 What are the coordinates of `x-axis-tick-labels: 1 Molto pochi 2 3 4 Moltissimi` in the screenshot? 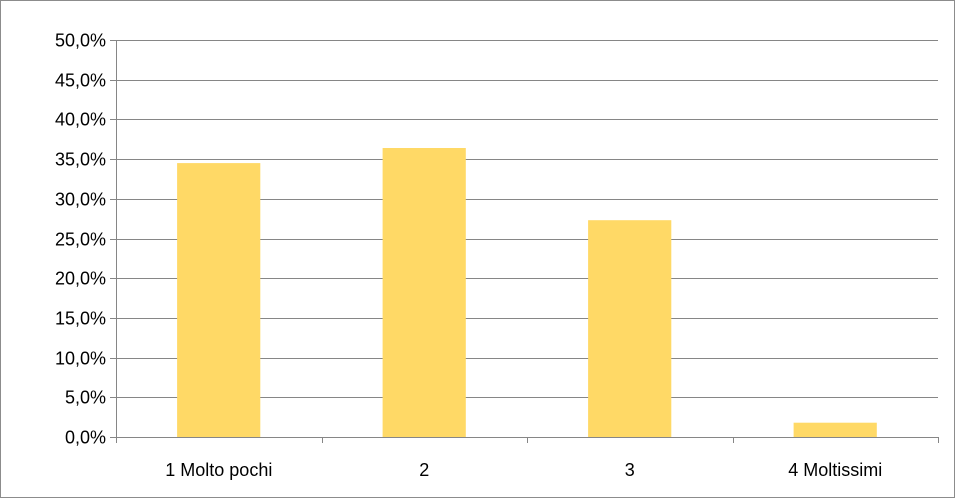 It's located at (523, 470).